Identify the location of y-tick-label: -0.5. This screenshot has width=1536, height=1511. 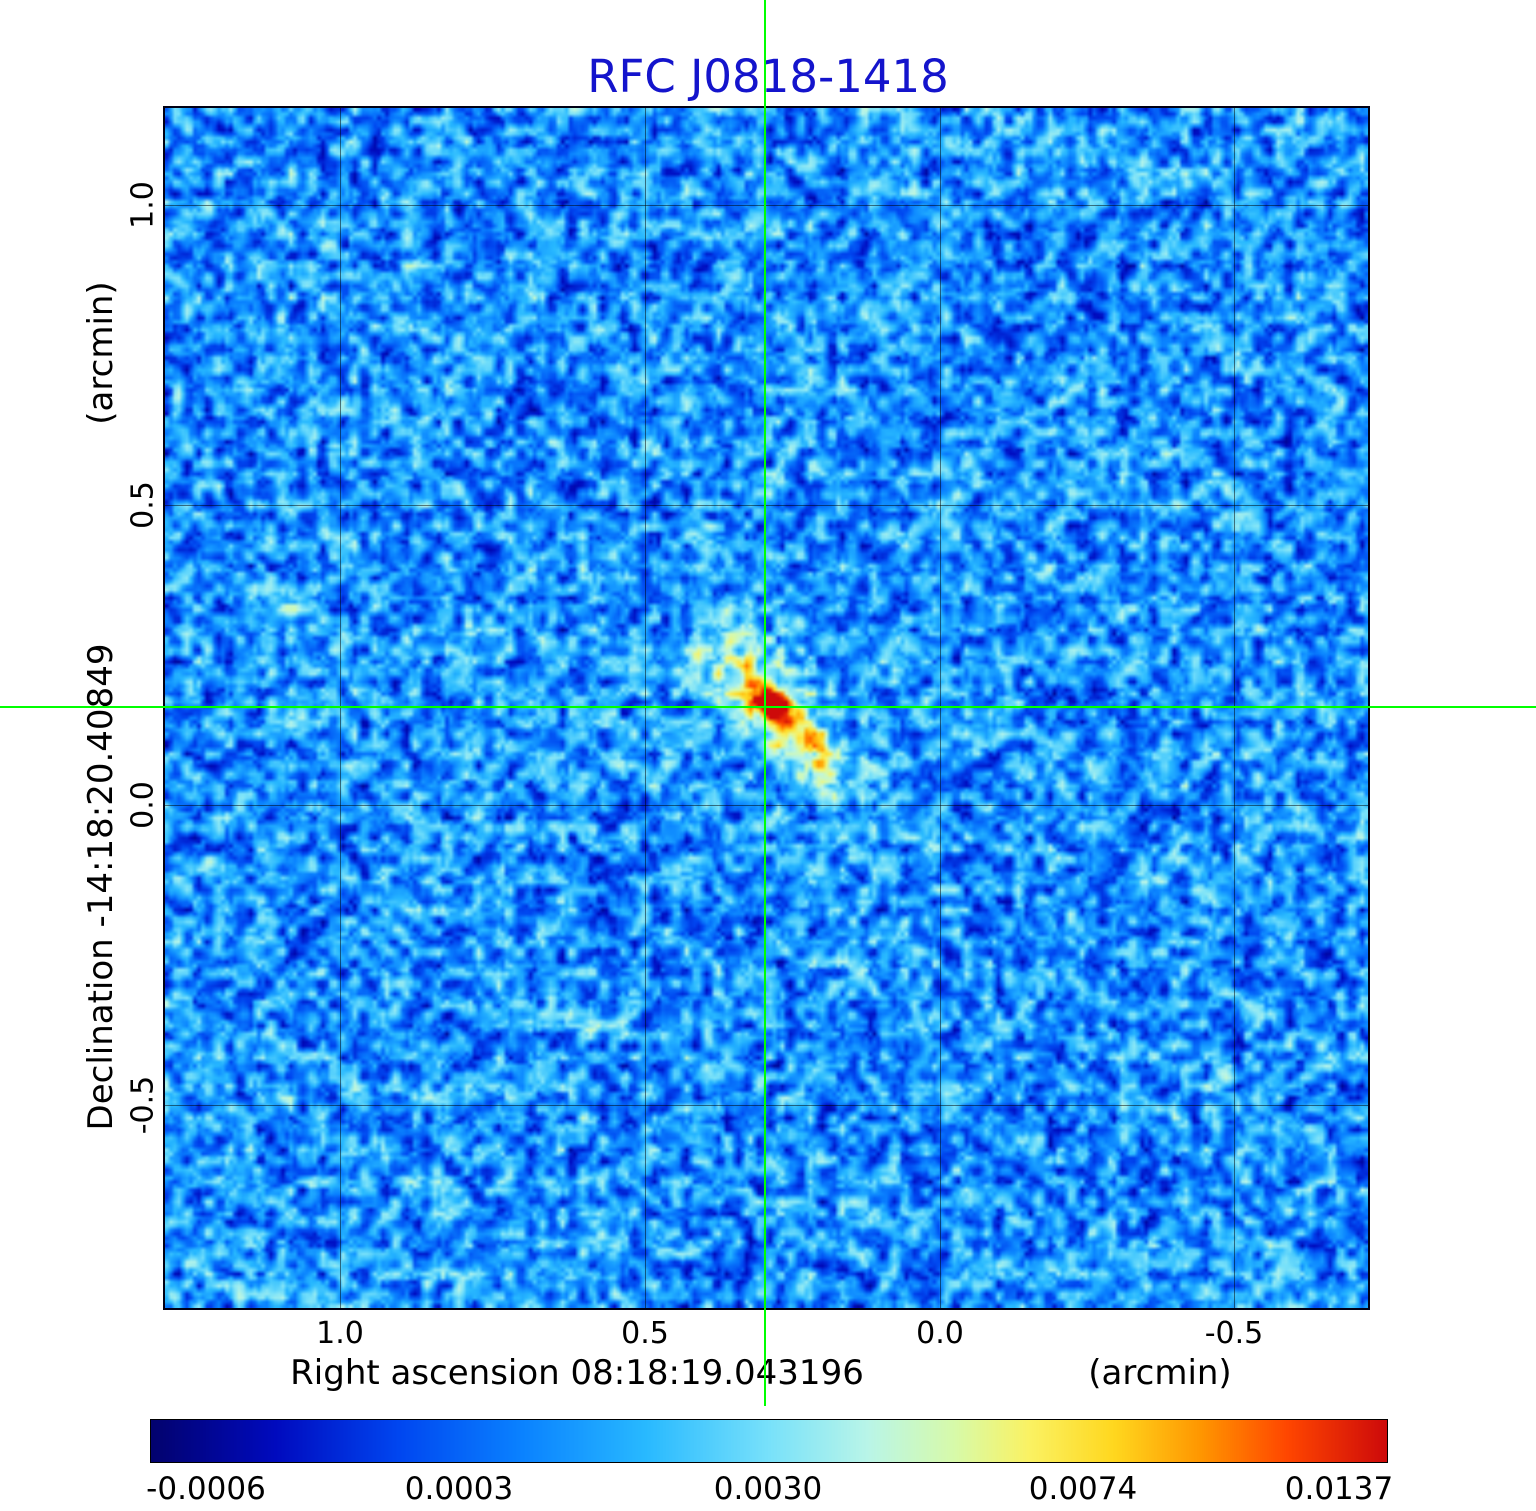
(143, 1105).